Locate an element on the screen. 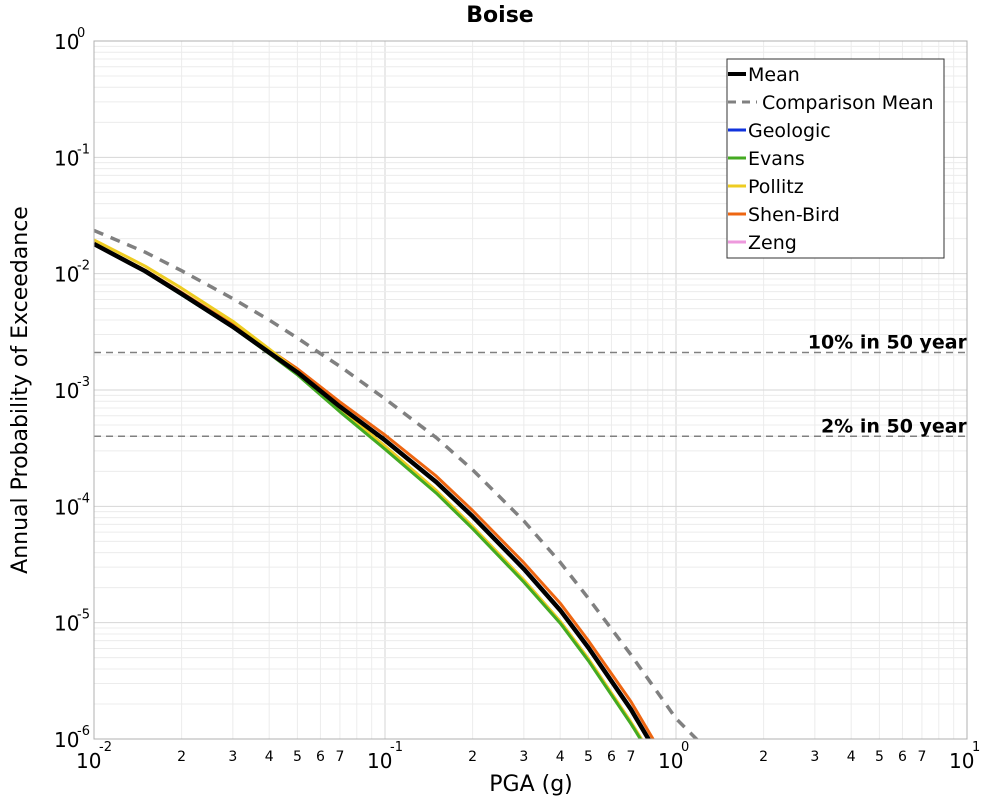 The image size is (1000, 800). legend-label: Geologic is located at coordinates (789, 131).